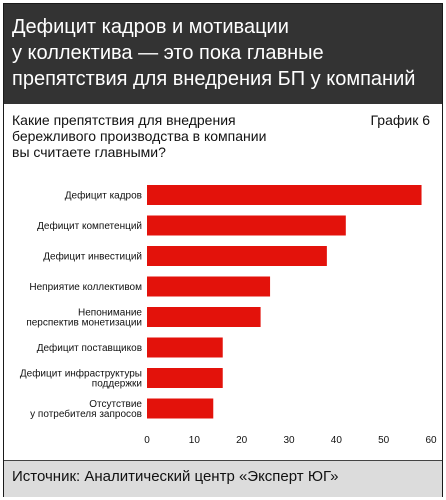 This screenshot has height=500, width=446. Describe the element at coordinates (89, 226) in the screenshot. I see `category-label-2: Дефицит компетенций` at that location.